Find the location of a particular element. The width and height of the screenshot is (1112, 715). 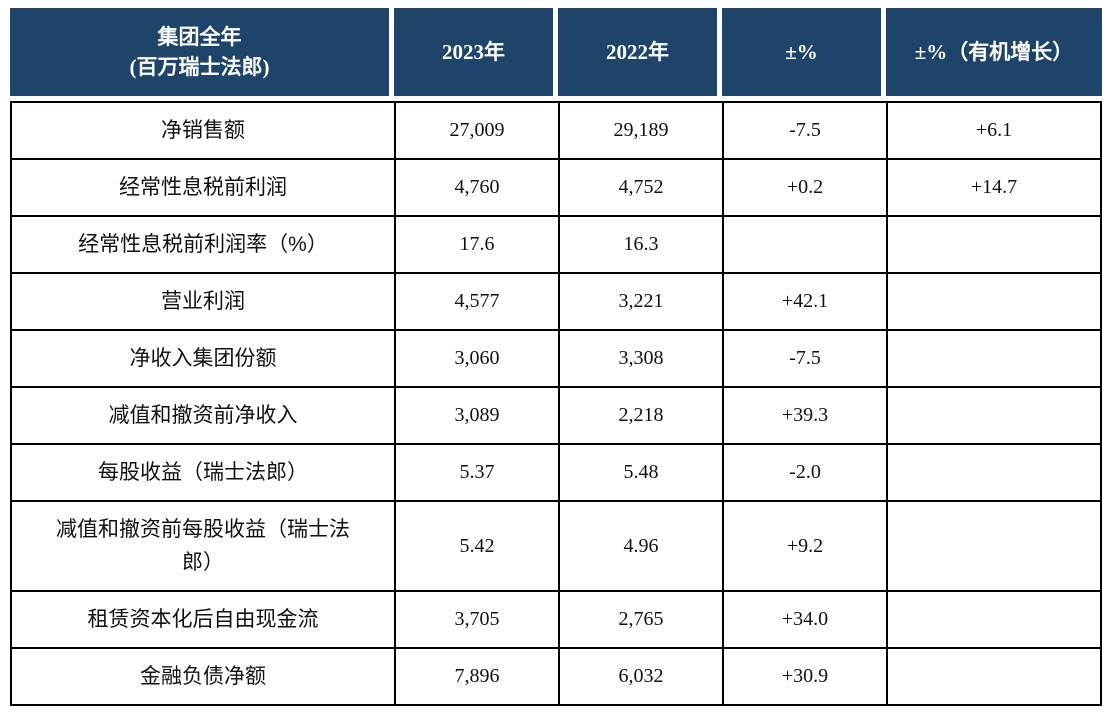

row-label: 净收入集团份额 is located at coordinates (202, 357).